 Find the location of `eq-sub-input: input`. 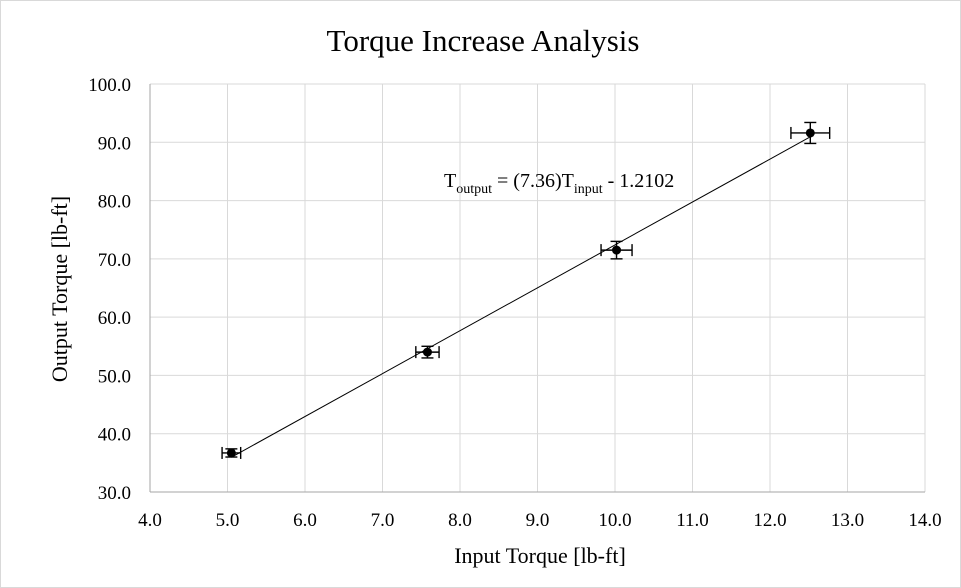

eq-sub-input: input is located at coordinates (588, 189).